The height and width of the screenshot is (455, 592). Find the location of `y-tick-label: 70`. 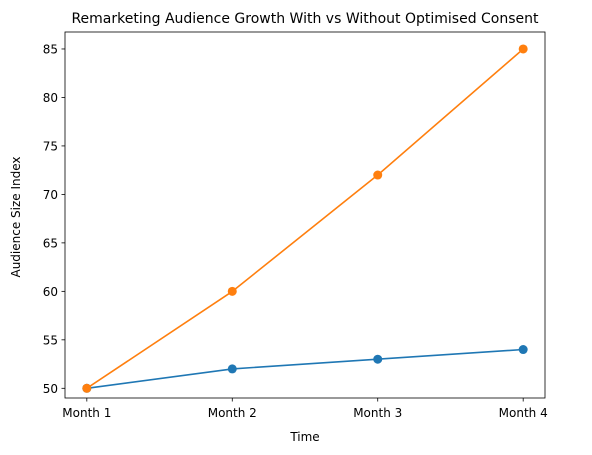

y-tick-label: 70 is located at coordinates (50, 195).